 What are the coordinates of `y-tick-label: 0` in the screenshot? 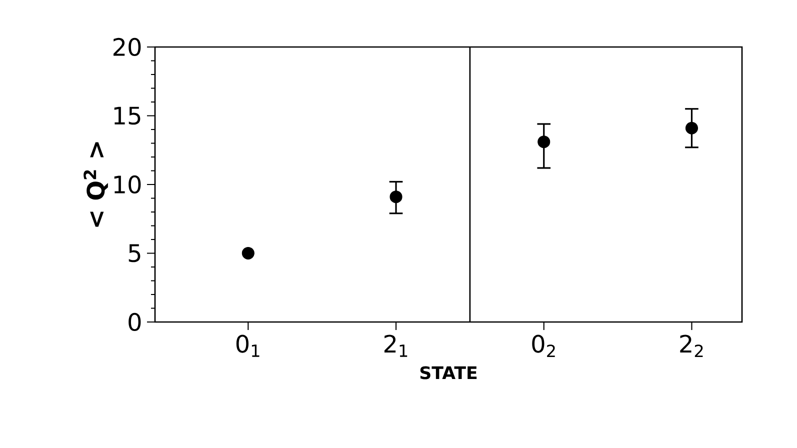 It's located at (134, 322).